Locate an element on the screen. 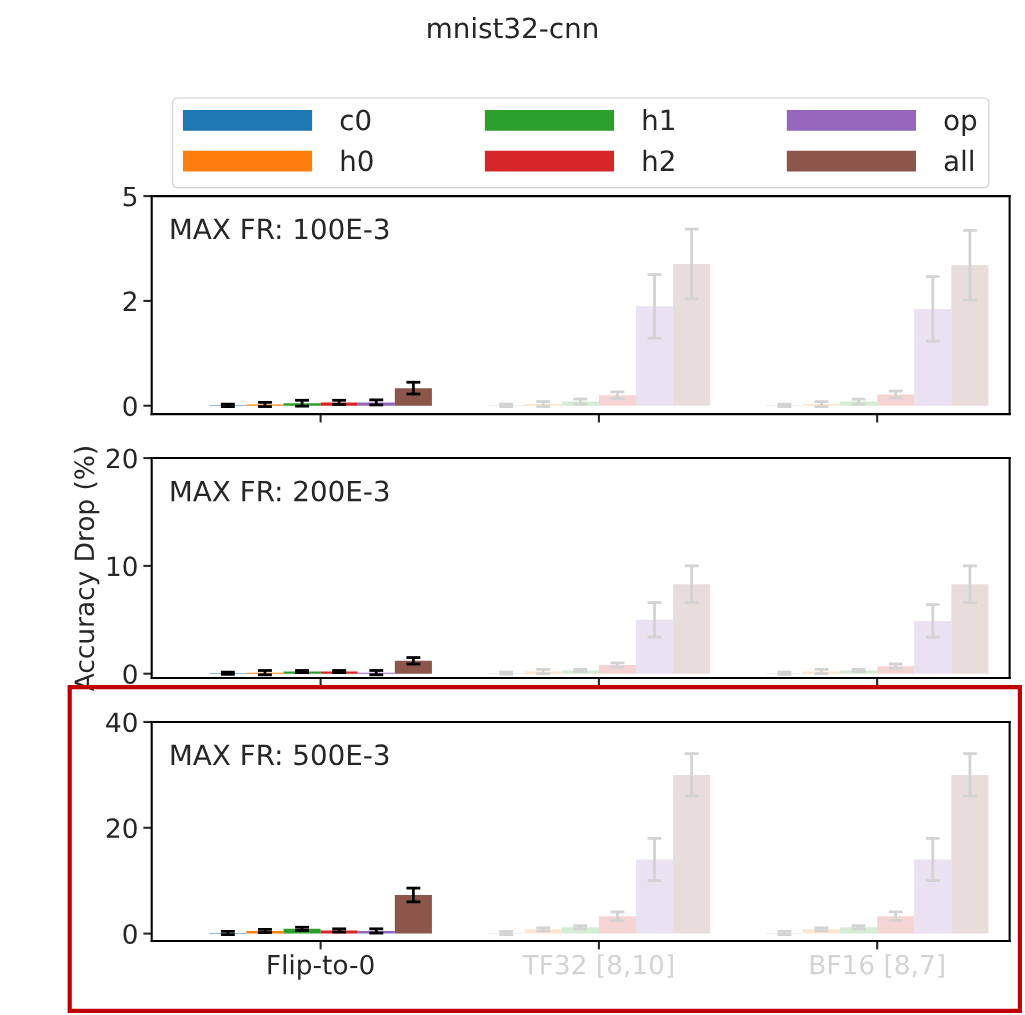 The image size is (1025, 1015). x-tick-label: Flip-to-0 is located at coordinates (321, 967).